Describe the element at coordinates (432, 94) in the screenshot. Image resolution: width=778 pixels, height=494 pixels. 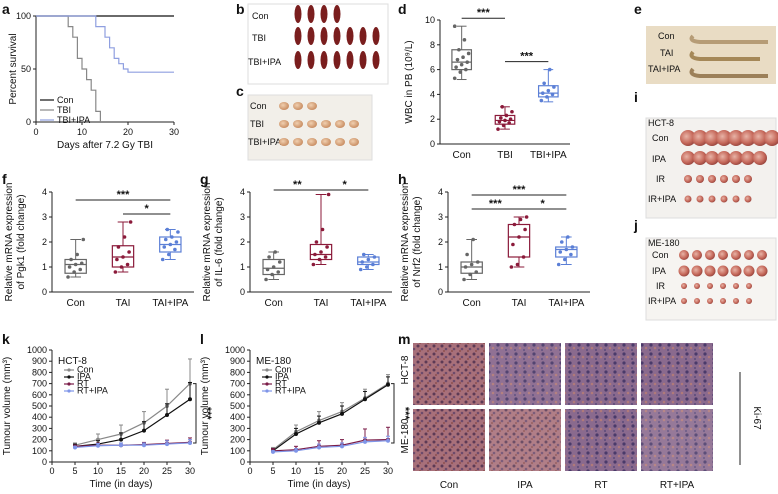
I see `y-tick-label: 4` at that location.